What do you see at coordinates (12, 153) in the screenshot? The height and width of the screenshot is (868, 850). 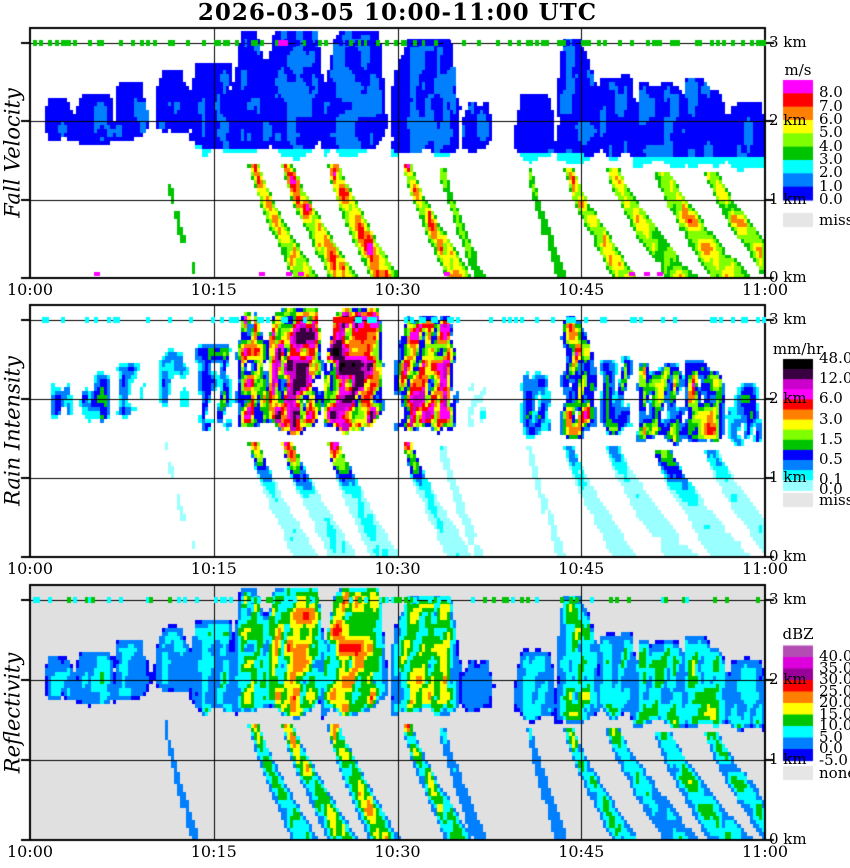 I see `panel-label-fall-velocity: Fall Velocity` at bounding box center [12, 153].